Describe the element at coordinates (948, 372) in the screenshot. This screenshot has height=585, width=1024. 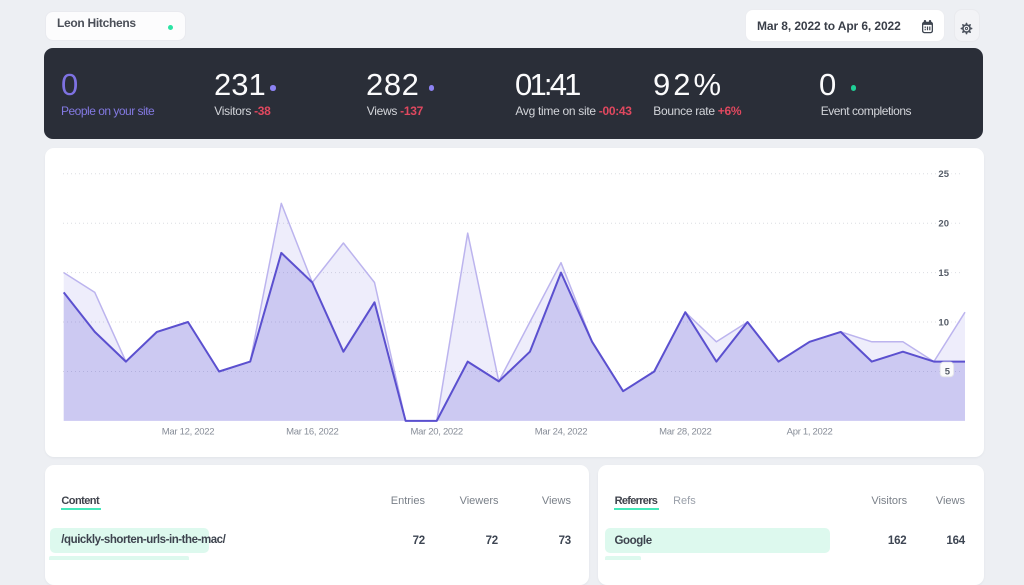
I see `svg-text: 5` at that location.